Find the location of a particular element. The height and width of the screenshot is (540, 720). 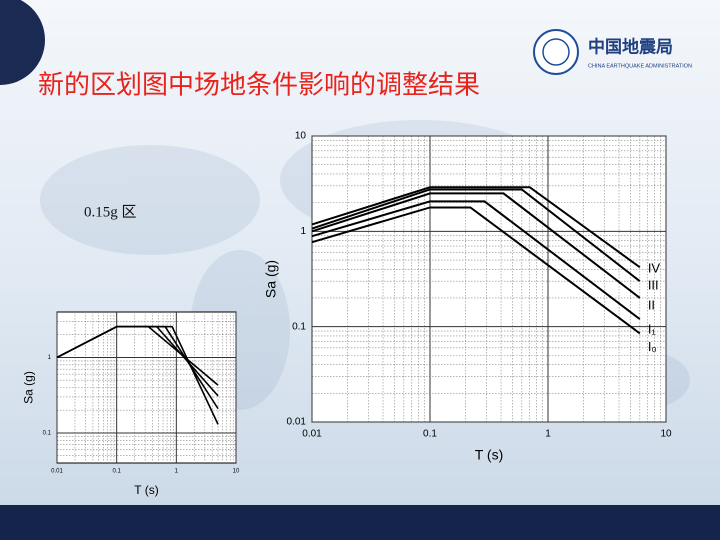

logo-english: CHINA EARTHQUAKE ADMINISTRATION is located at coordinates (640, 66).